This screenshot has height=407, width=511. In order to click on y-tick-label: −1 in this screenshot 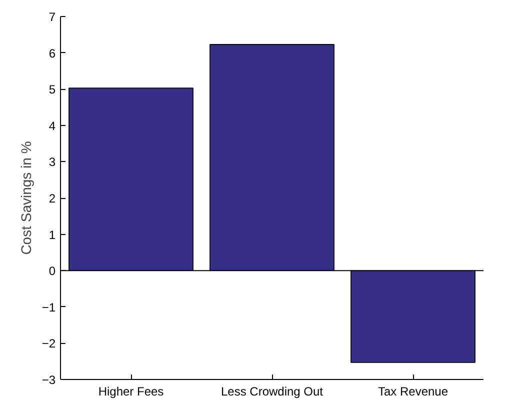, I will do `click(49, 307)`.